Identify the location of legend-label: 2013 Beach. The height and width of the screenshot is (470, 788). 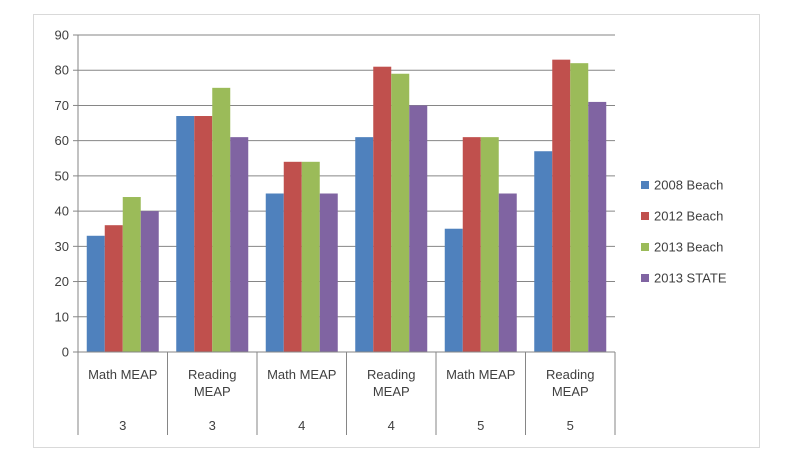
(688, 247).